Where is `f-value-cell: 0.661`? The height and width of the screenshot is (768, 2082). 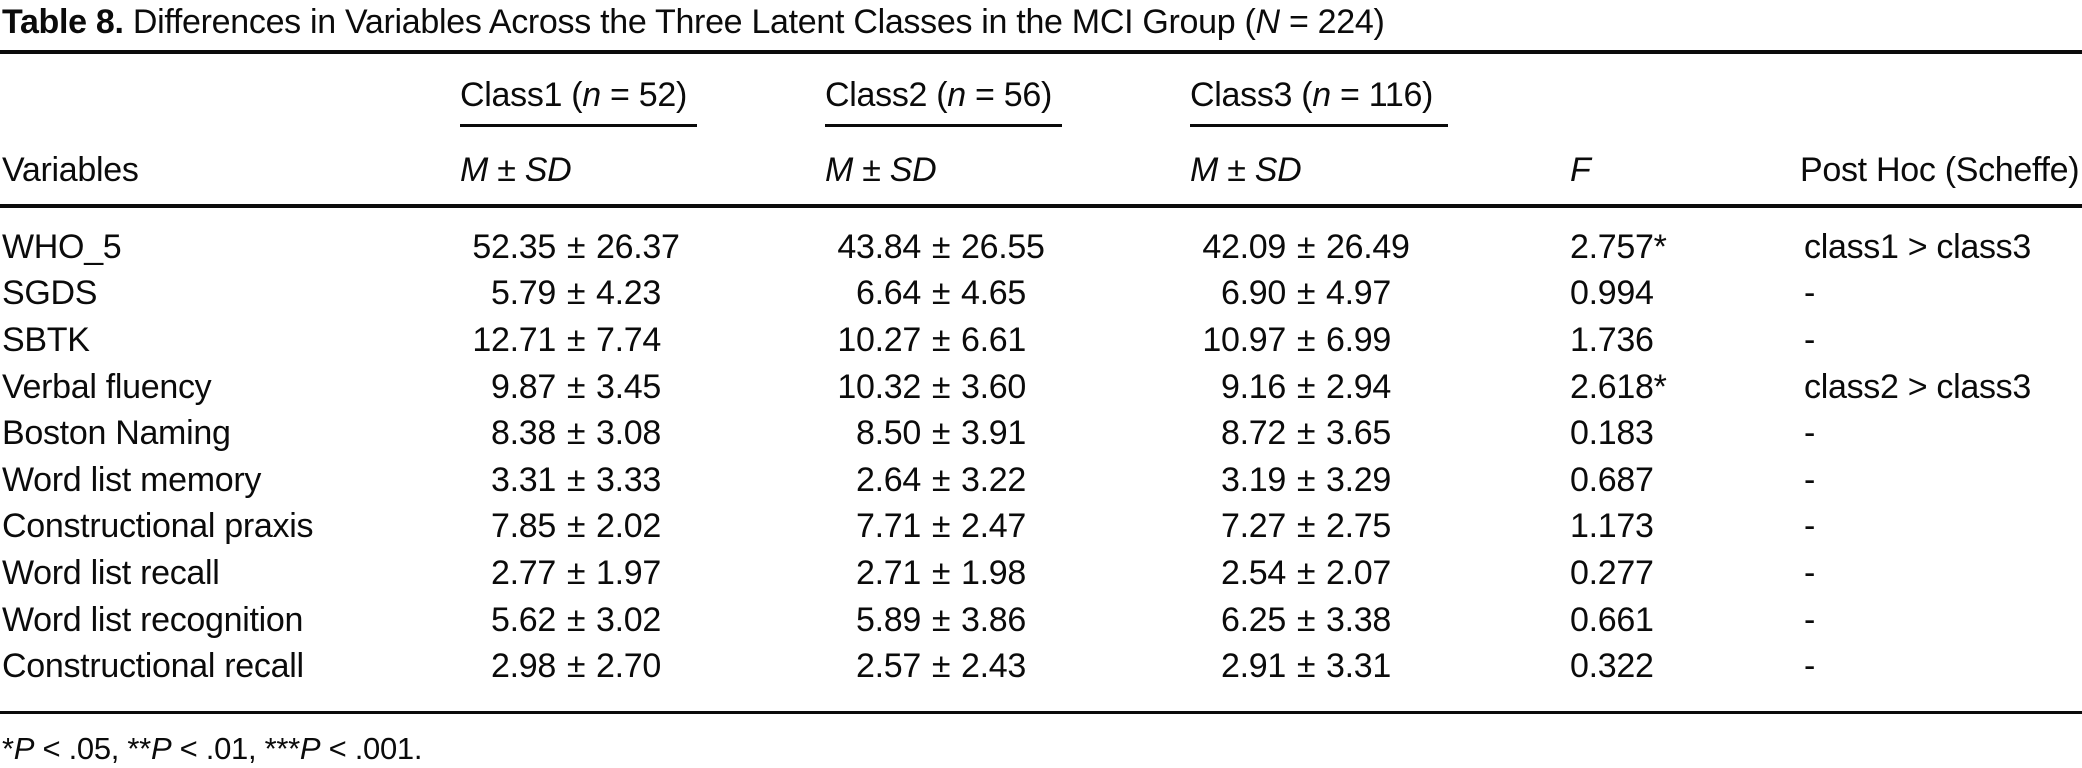 f-value-cell: 0.661 is located at coordinates (1612, 619).